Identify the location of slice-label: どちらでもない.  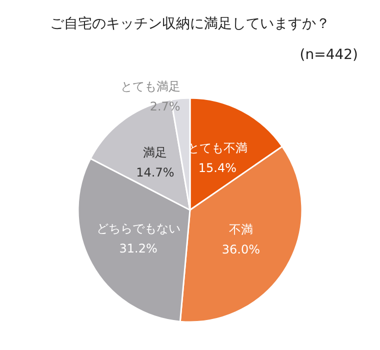
(138, 228).